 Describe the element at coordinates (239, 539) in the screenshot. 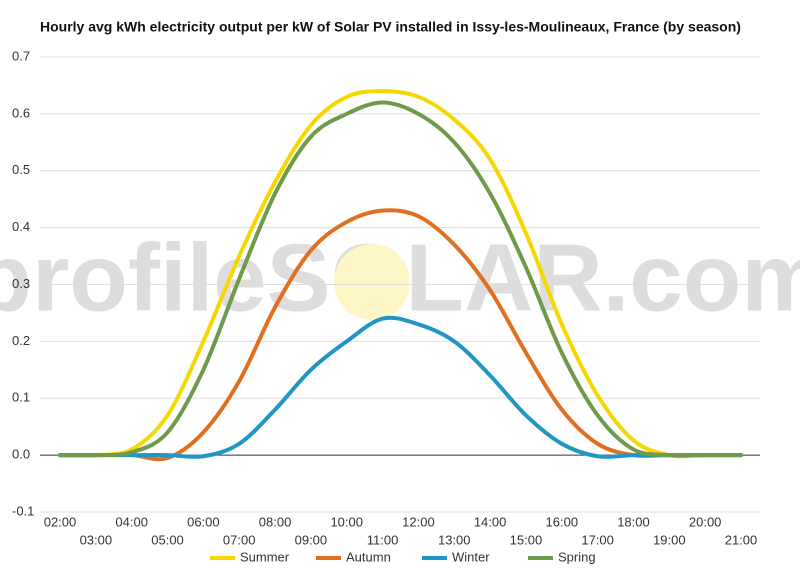

I see `x-tick-label: 07:00` at that location.